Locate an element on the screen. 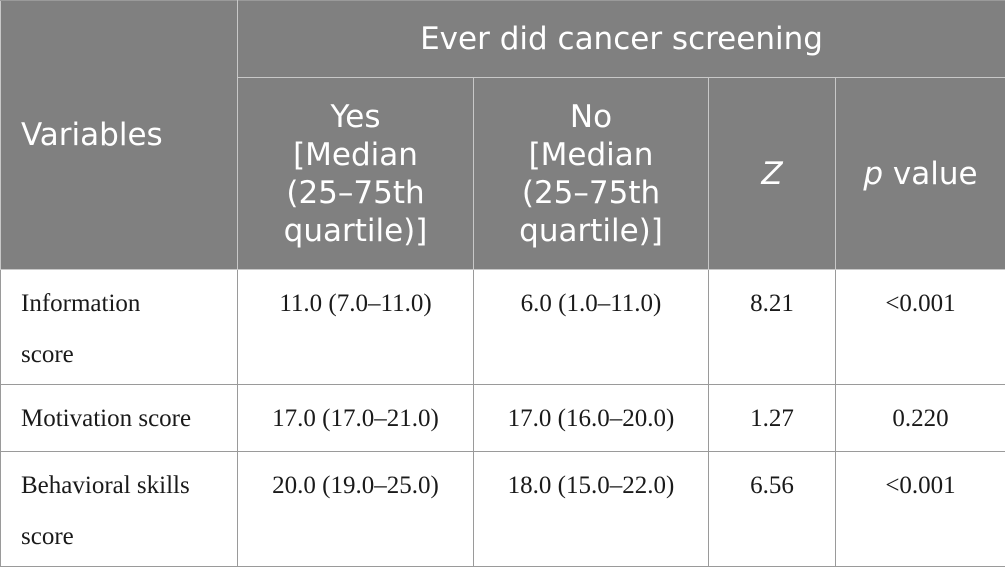 The image size is (1005, 570). variable-line: Behavioral skills is located at coordinates (105, 485).